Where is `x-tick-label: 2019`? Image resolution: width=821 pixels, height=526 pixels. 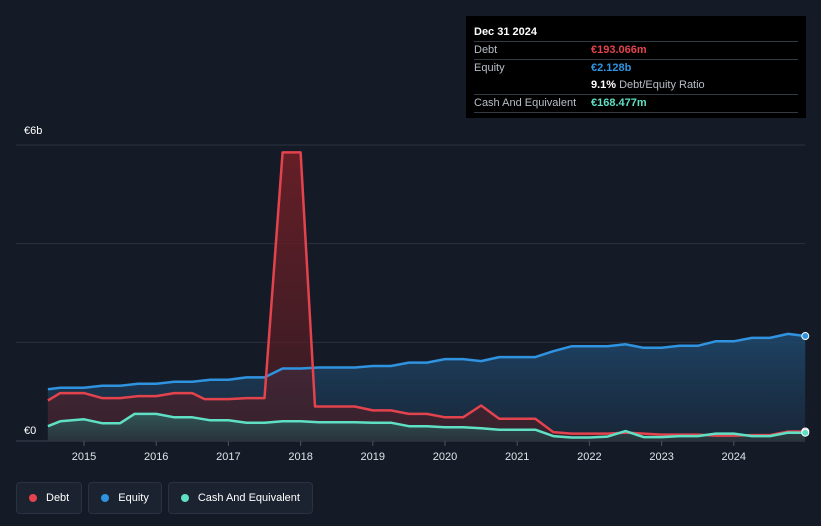 x-tick-label: 2019 is located at coordinates (373, 457).